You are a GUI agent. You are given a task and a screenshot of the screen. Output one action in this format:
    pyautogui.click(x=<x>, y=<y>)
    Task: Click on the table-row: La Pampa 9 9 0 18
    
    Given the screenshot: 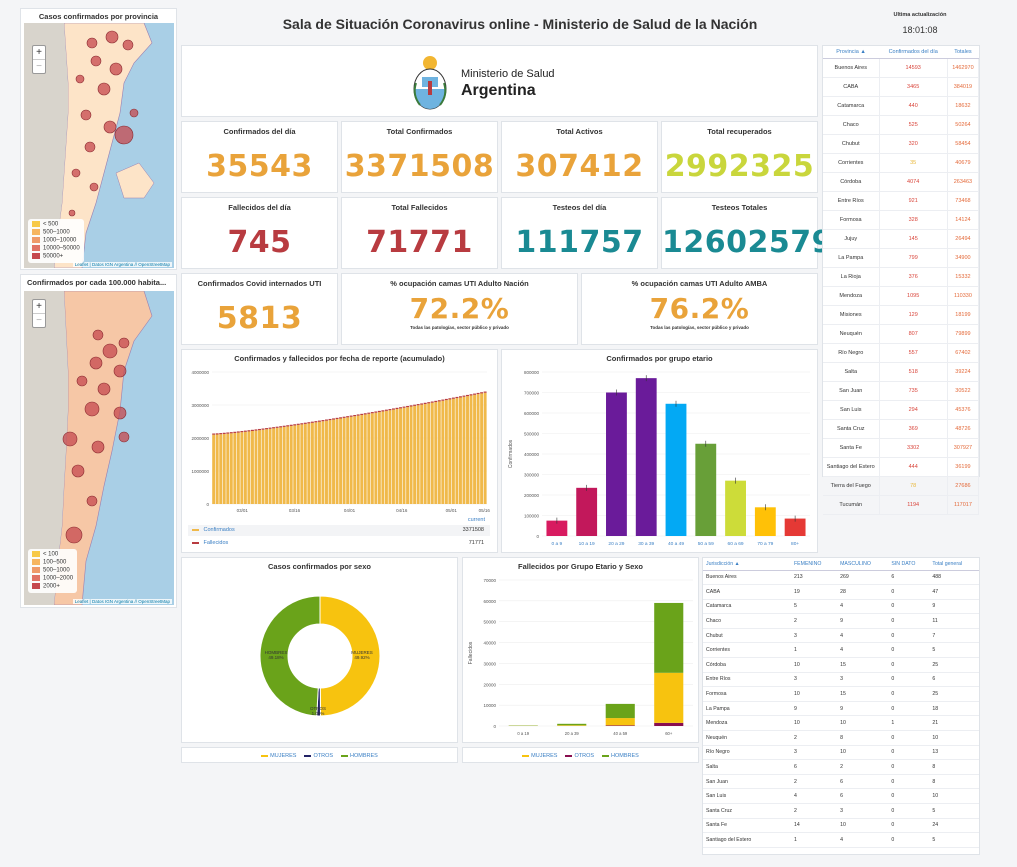 What is the action you would take?
    pyautogui.click(x=841, y=709)
    